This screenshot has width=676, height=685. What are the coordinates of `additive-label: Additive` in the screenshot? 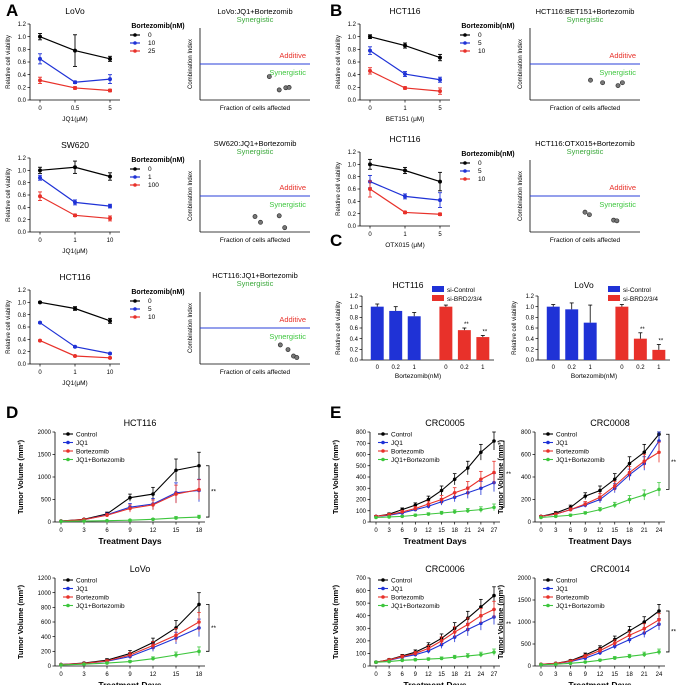 It's located at (292, 187).